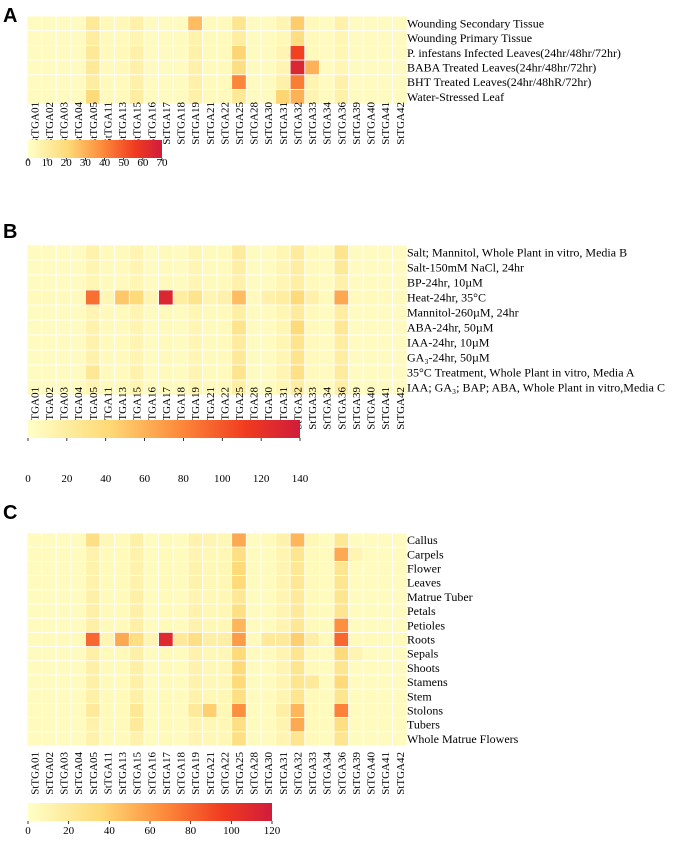  What do you see at coordinates (269, 408) in the screenshot?
I see `column-label: StTGA30` at bounding box center [269, 408].